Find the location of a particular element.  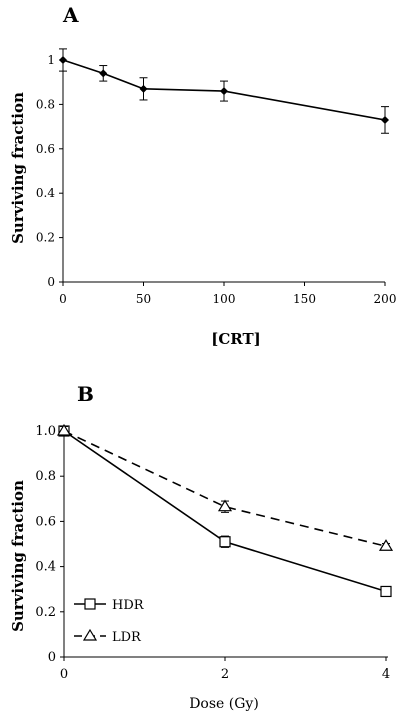

panel-b-letter: B is located at coordinates (85, 394).